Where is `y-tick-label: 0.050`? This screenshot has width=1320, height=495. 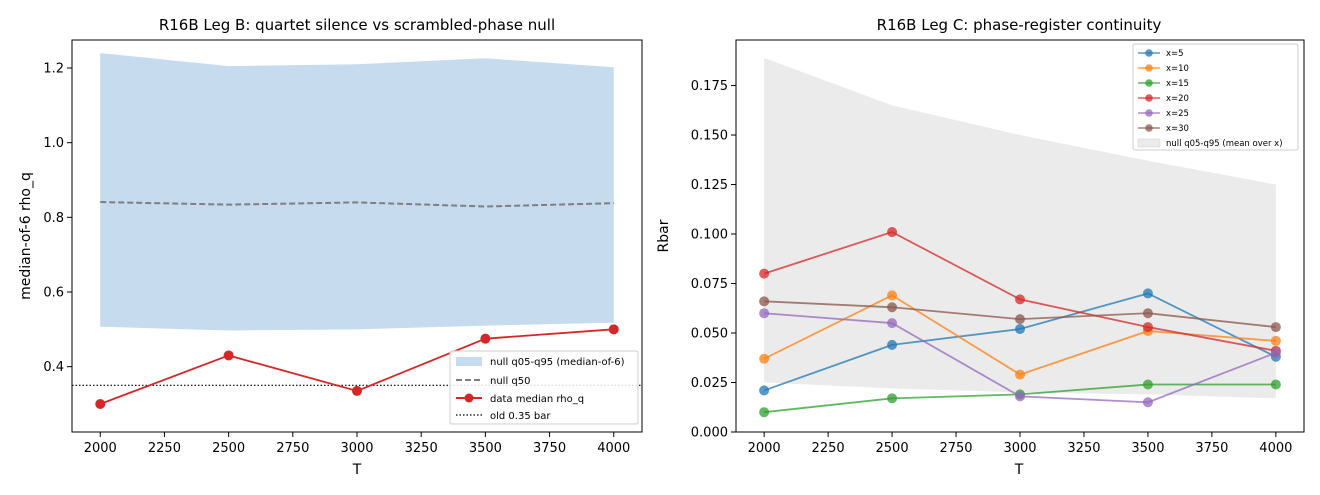 y-tick-label: 0.050 is located at coordinates (709, 334).